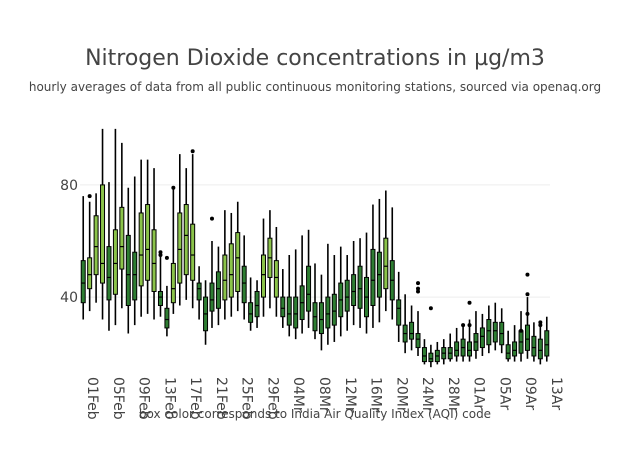 The width and height of the screenshot is (630, 450). I want to click on box-09Mar, so click(321, 312).